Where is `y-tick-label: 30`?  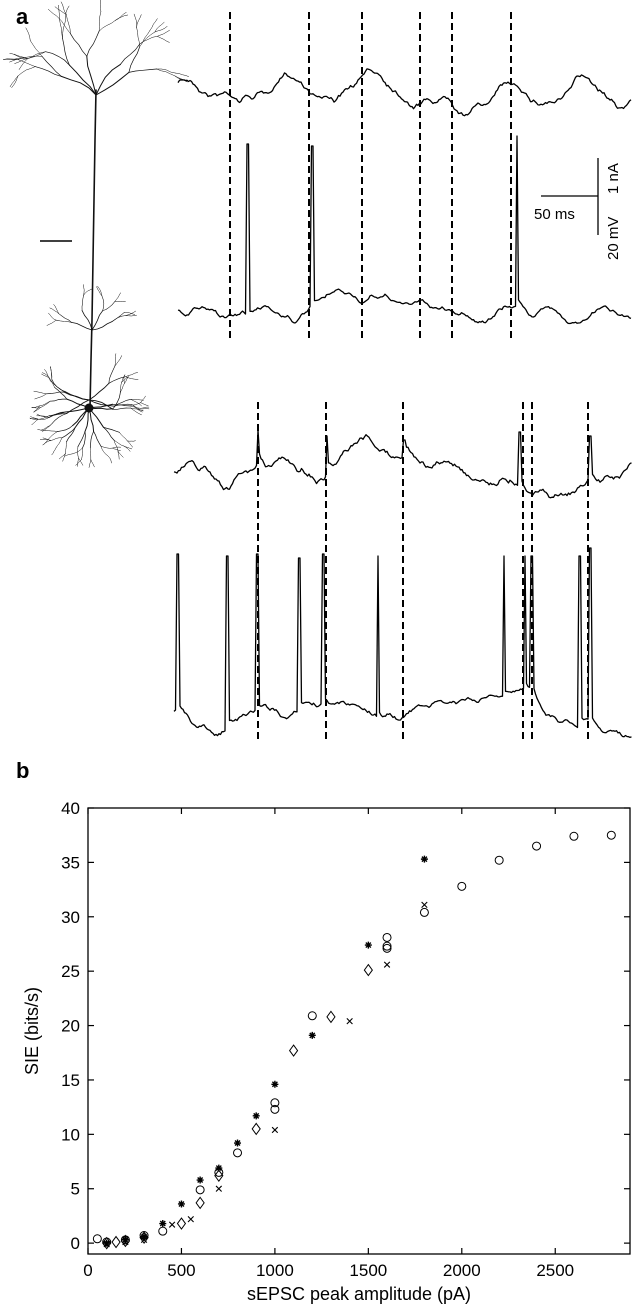
y-tick-label: 30 is located at coordinates (70, 917).